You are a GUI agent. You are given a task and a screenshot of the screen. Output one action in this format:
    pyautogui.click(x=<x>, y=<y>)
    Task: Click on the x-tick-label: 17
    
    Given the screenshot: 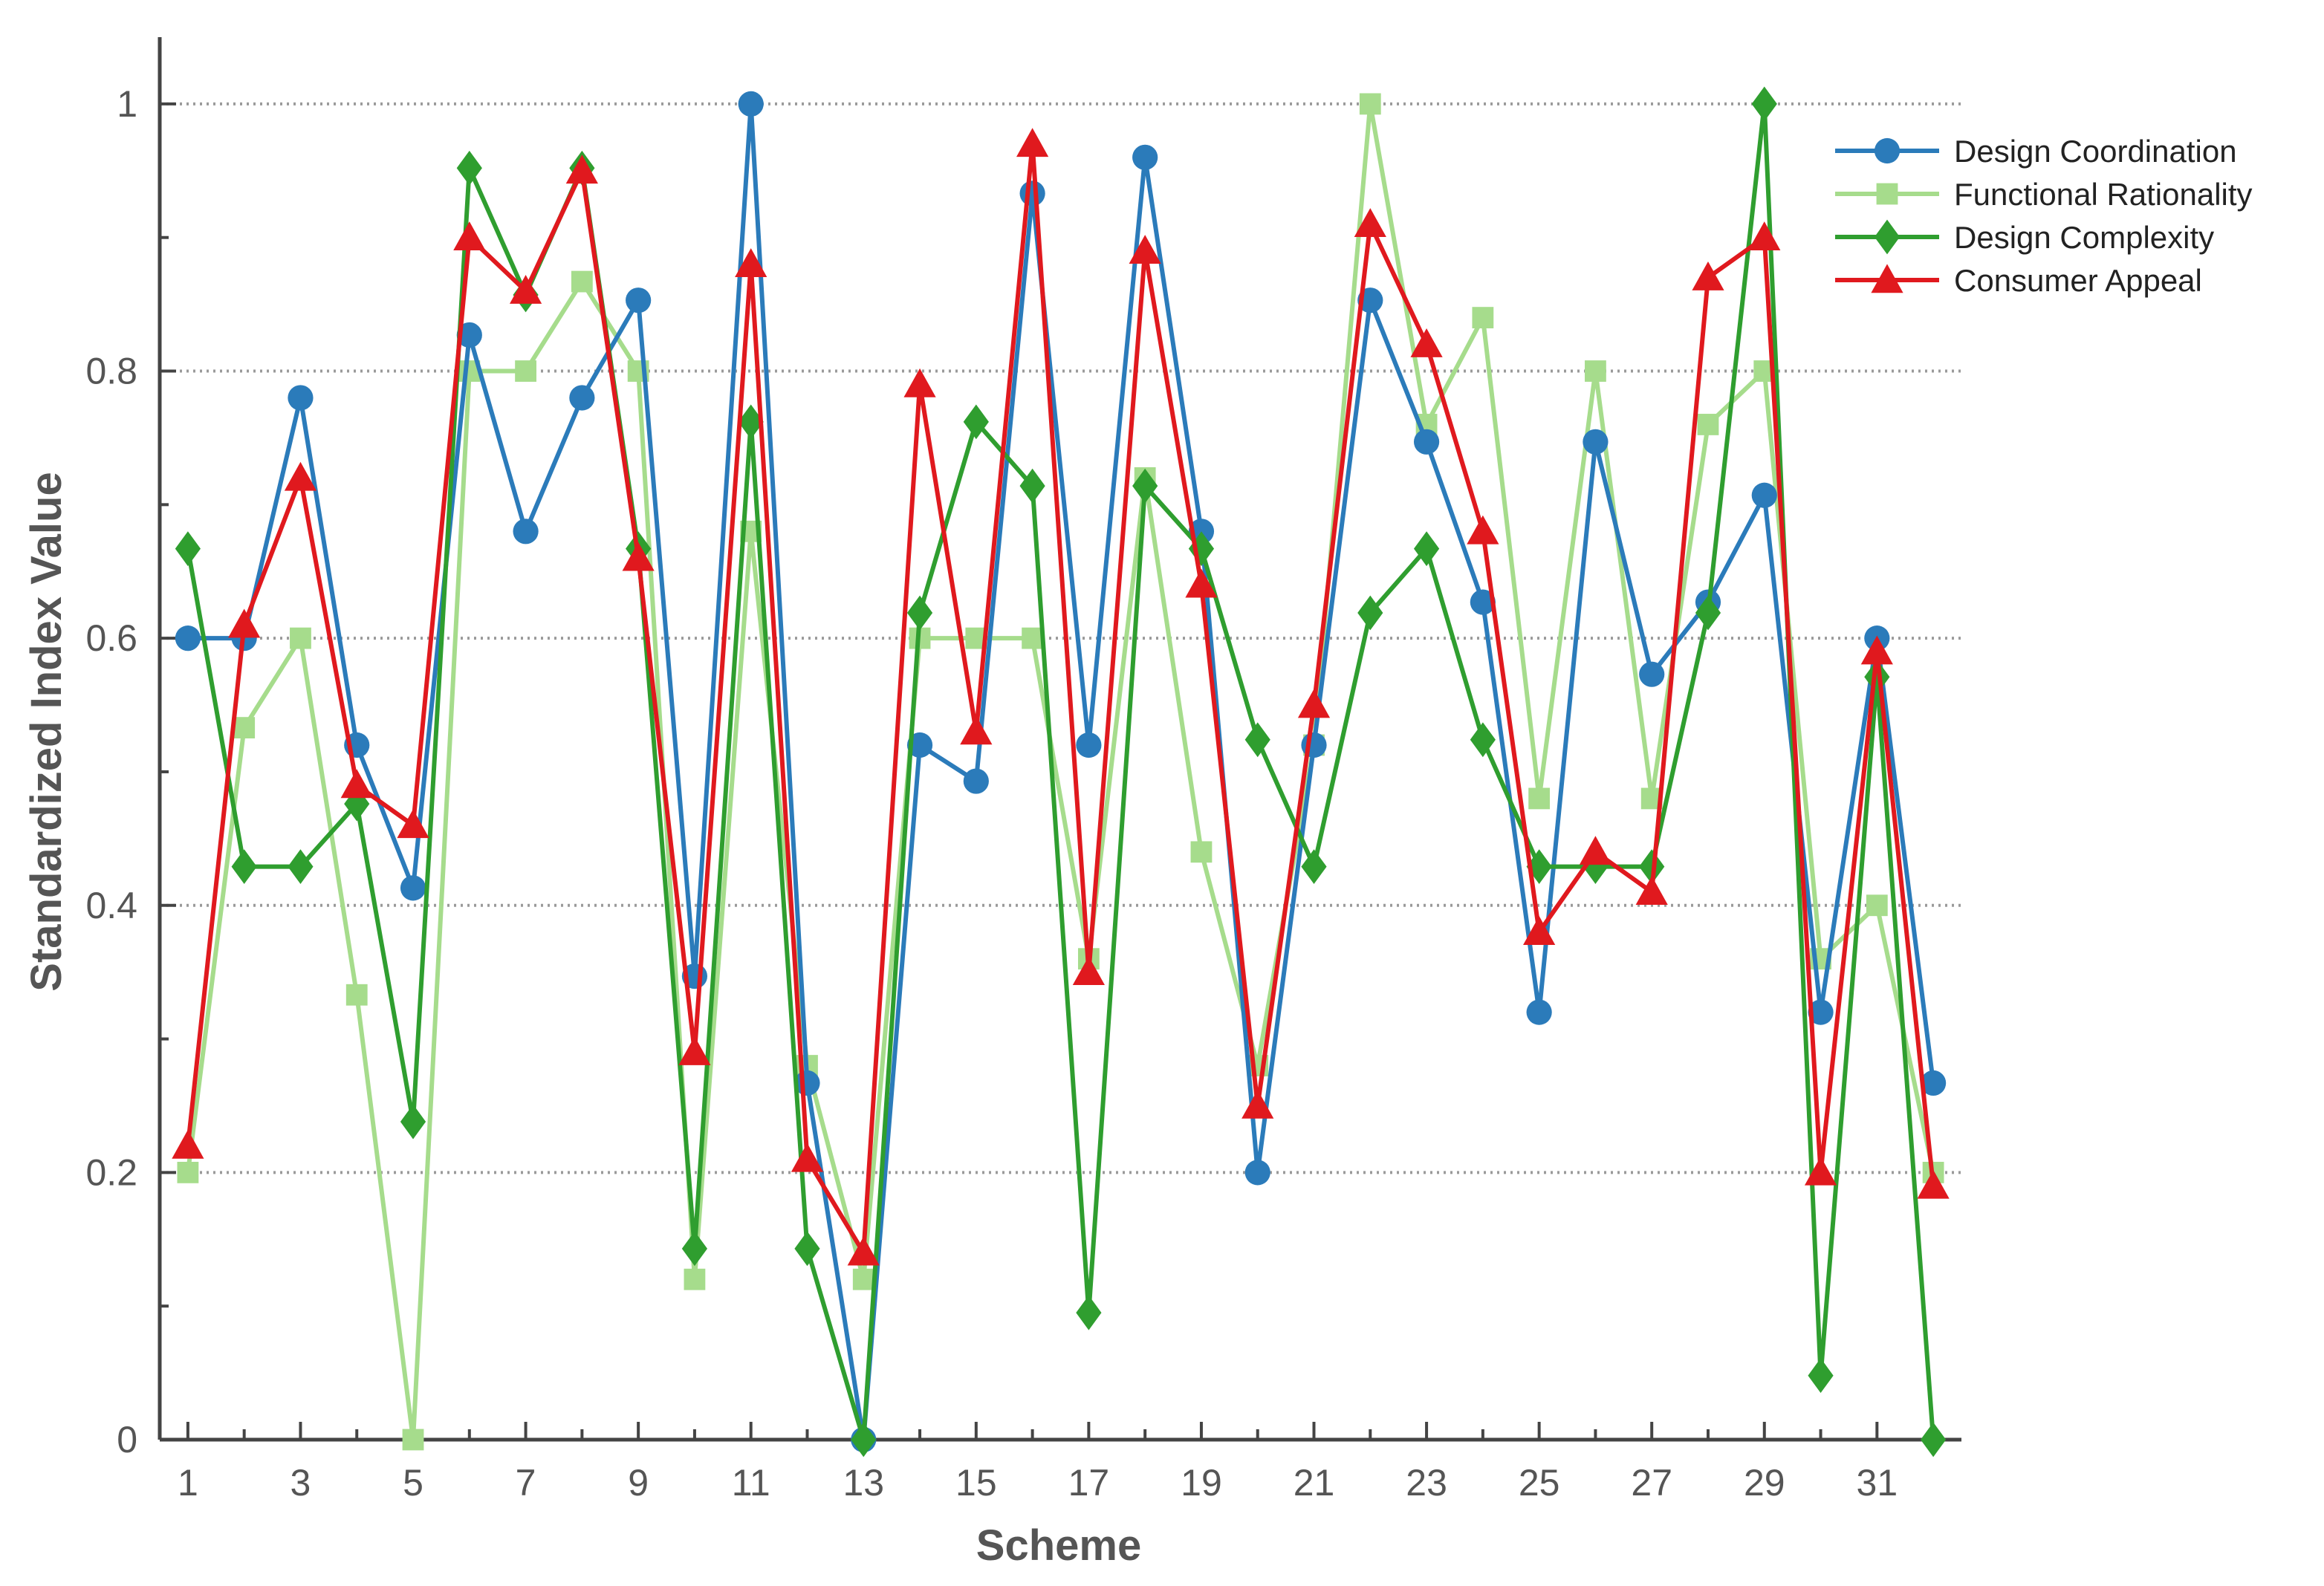 What is the action you would take?
    pyautogui.click(x=1089, y=1483)
    